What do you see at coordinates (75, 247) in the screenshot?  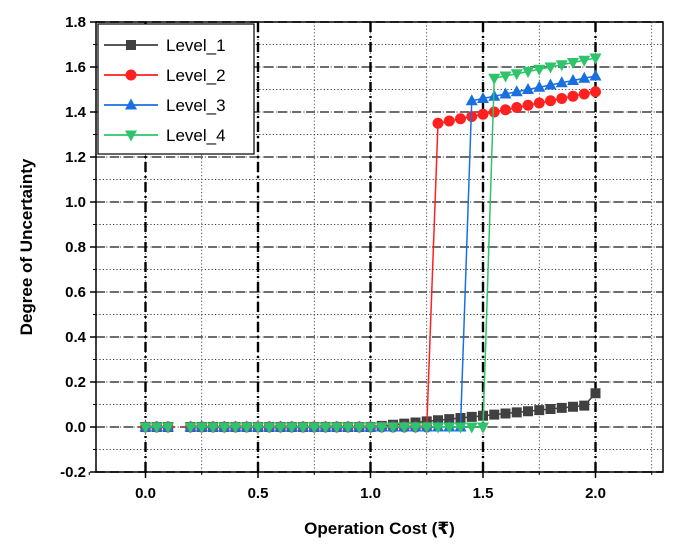 I see `y-tick-label: 0.8` at bounding box center [75, 247].